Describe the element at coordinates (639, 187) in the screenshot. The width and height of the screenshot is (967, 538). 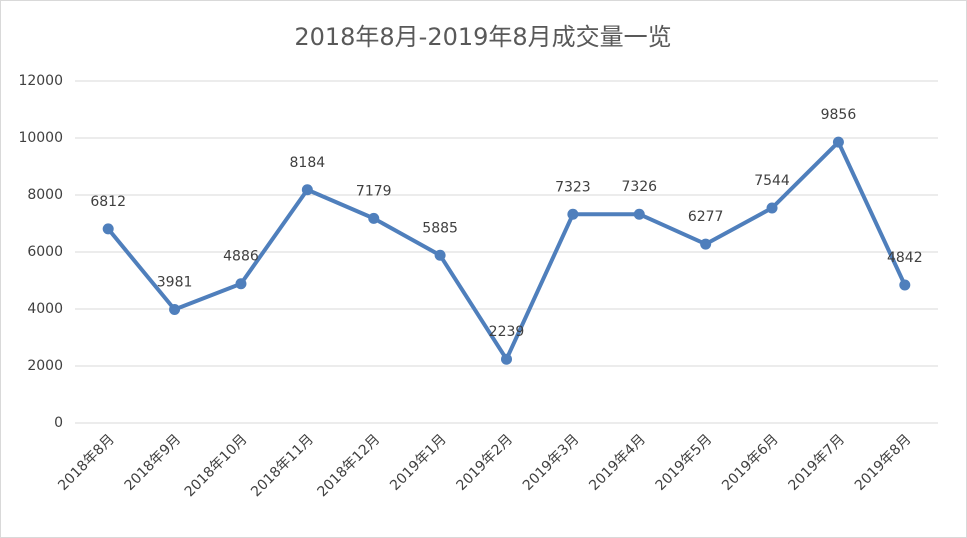
I see `data-label: 7326` at that location.